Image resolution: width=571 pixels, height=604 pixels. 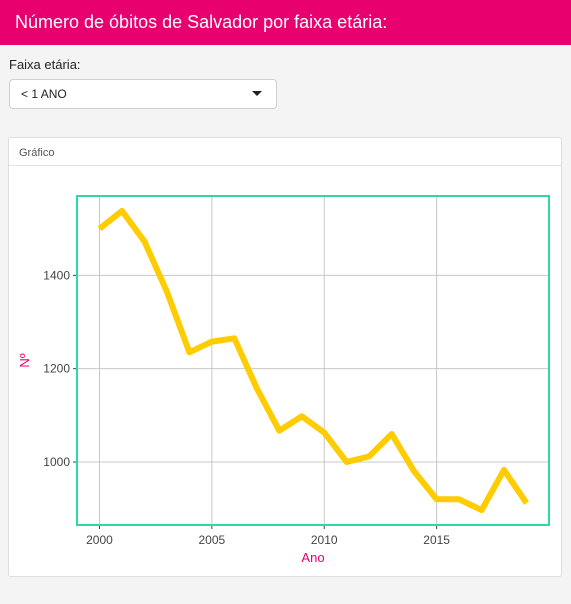 I want to click on x-axis-title: Ano, so click(x=312, y=557).